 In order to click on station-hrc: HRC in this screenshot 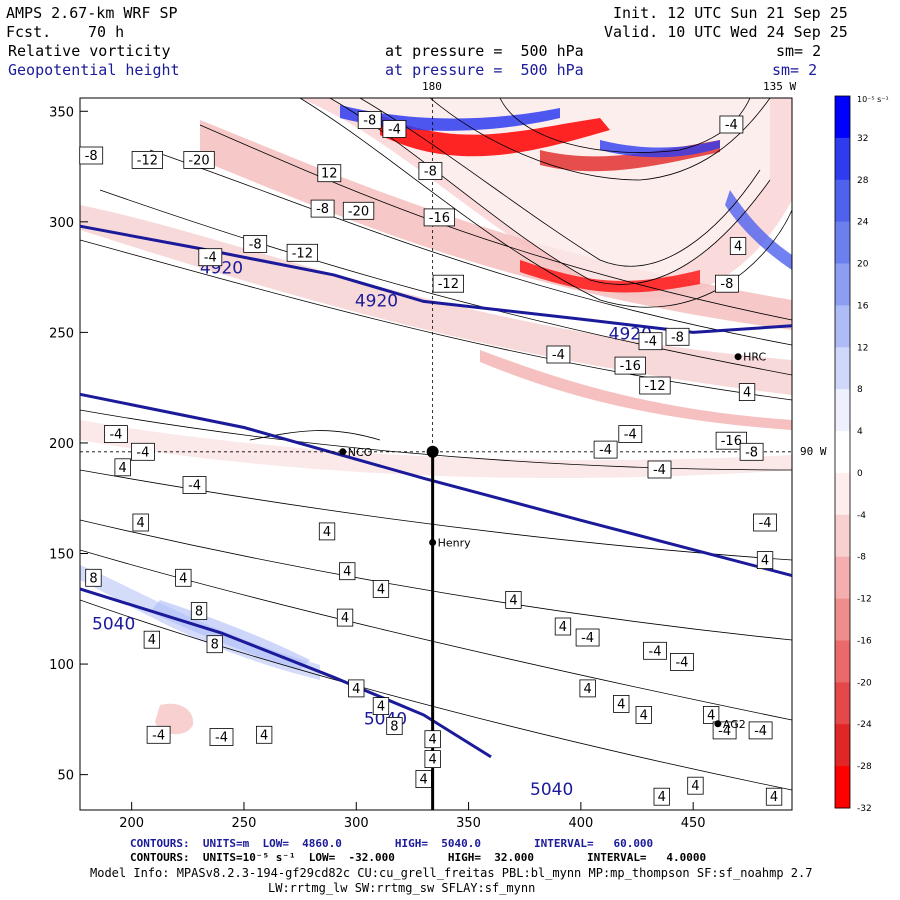, I will do `click(750, 357)`.